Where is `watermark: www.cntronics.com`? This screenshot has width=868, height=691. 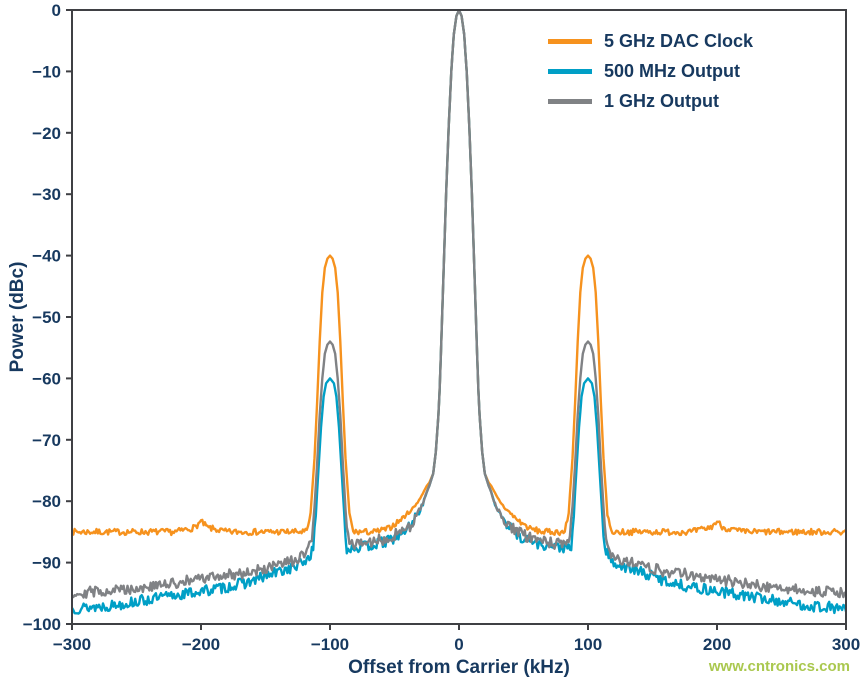
watermark: www.cntronics.com is located at coordinates (779, 666).